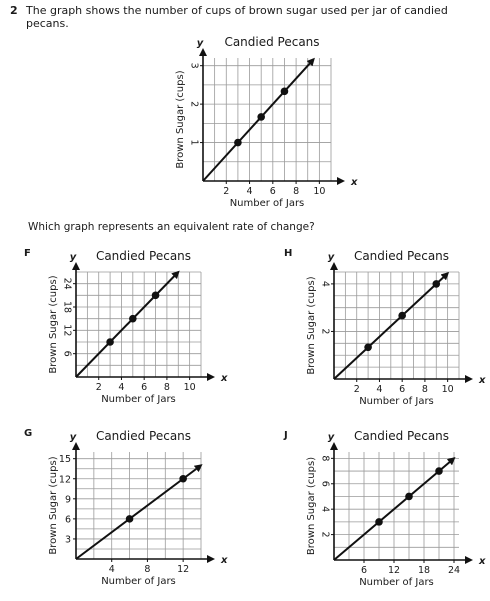 The image size is (490, 601). What do you see at coordinates (454, 570) in the screenshot?
I see `x-tick-label: 24` at bounding box center [454, 570].